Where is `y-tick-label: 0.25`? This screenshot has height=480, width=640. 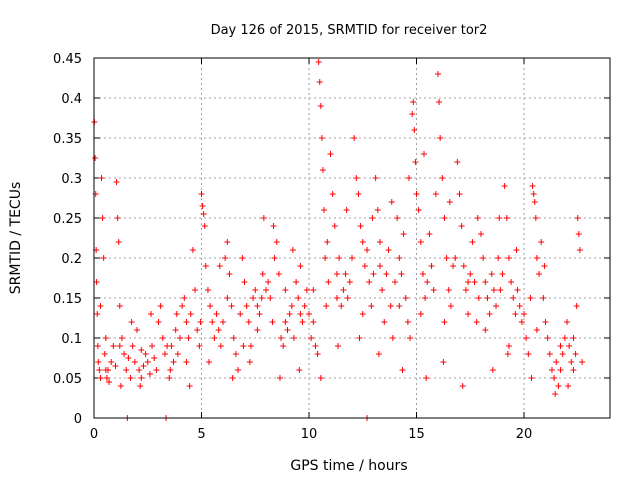 y-tick-label: 0.25 is located at coordinates (67, 219).